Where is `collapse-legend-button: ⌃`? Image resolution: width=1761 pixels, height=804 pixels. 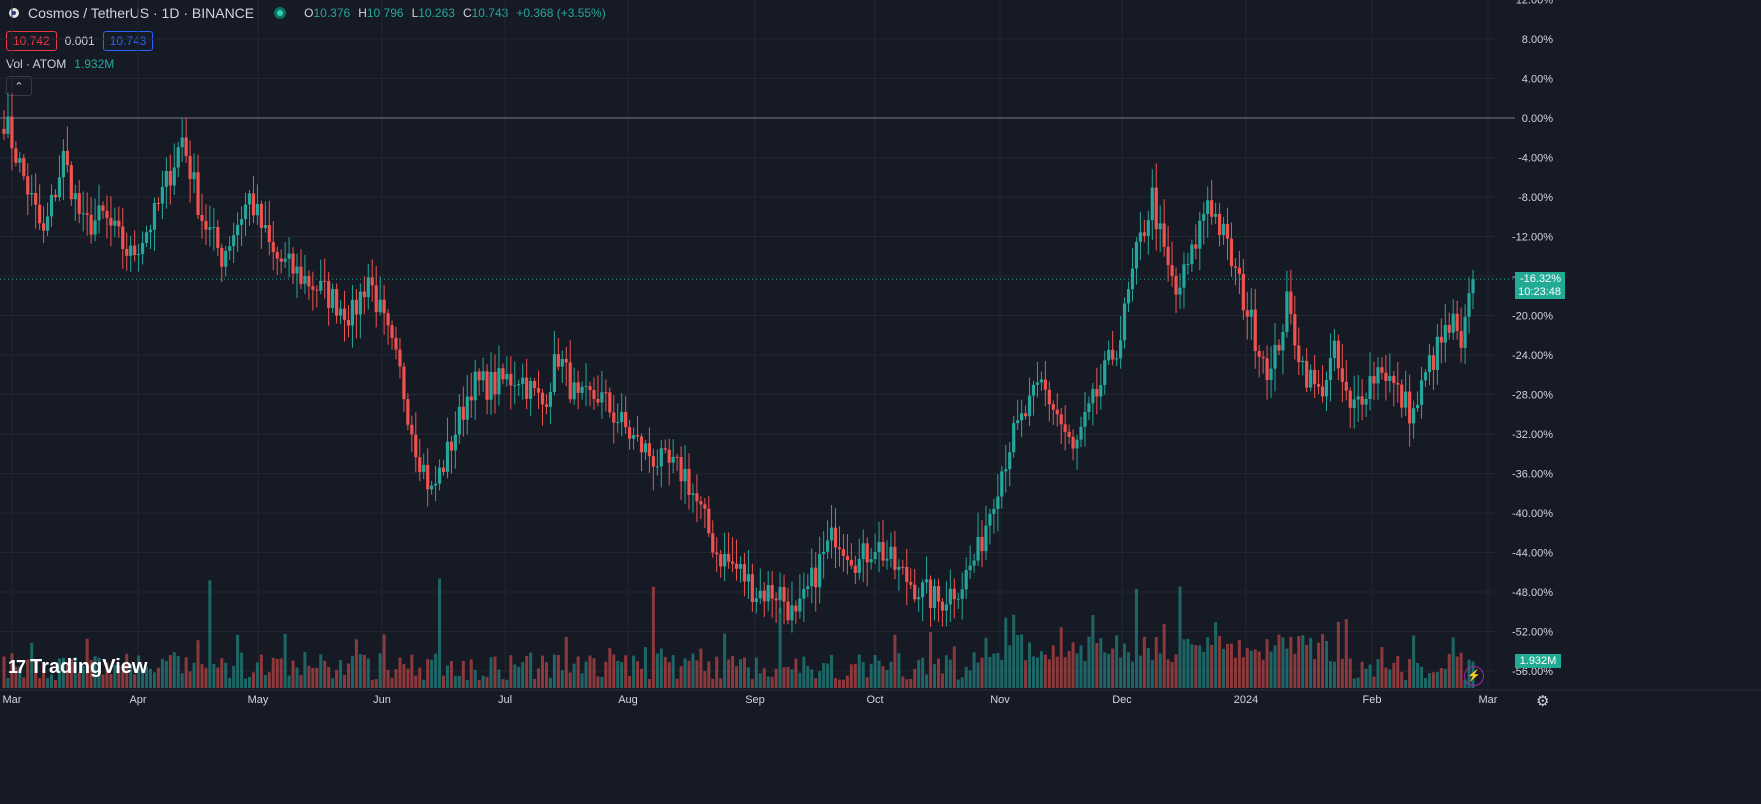 collapse-legend-button: ⌃ is located at coordinates (19, 86).